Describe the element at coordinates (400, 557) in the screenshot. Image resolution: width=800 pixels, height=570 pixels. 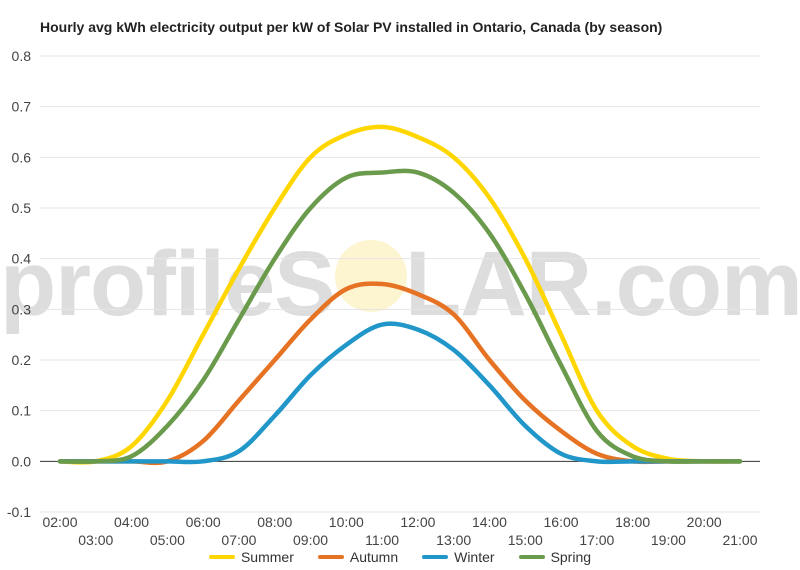
I see `legend: Summer Autumn Winter Spring` at that location.